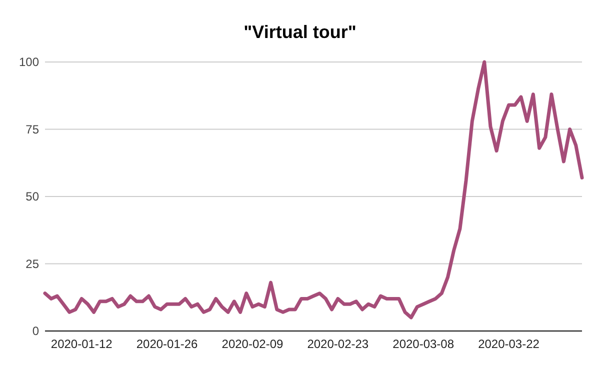  Describe the element at coordinates (33, 129) in the screenshot. I see `y-tick-label: 75` at that location.